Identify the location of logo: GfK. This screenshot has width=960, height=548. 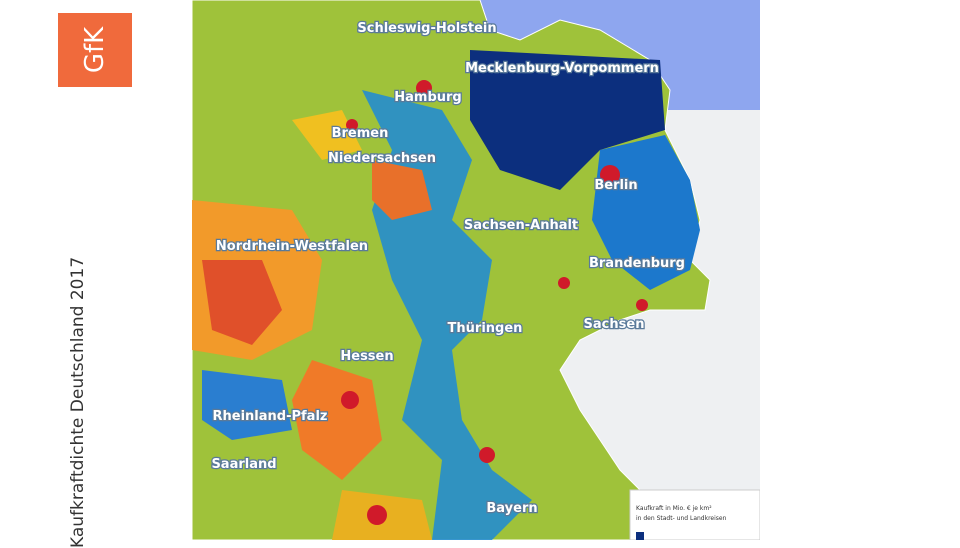
(95, 50).